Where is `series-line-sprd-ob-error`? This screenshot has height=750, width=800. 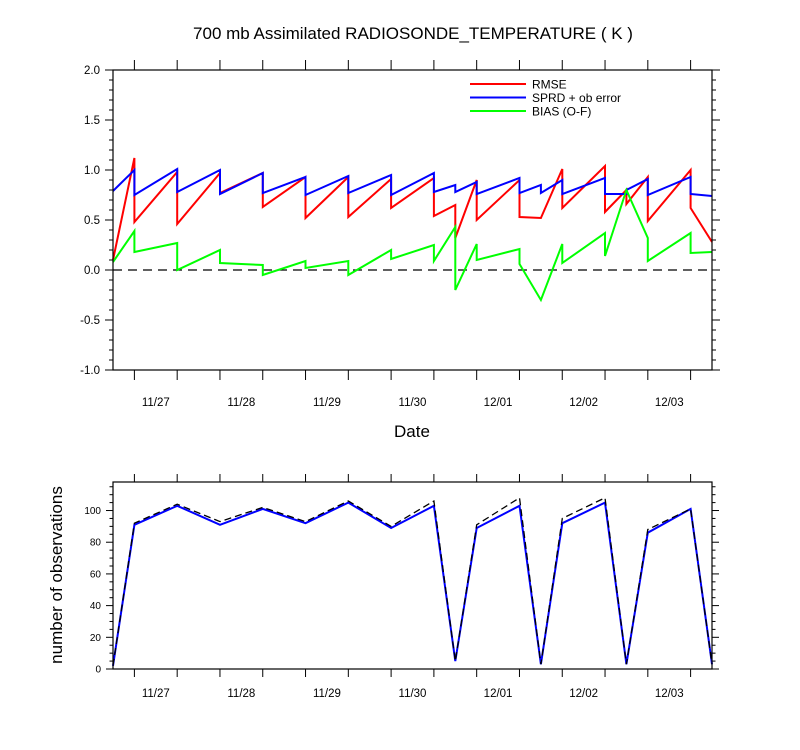 series-line-sprd-ob-error is located at coordinates (412, 182).